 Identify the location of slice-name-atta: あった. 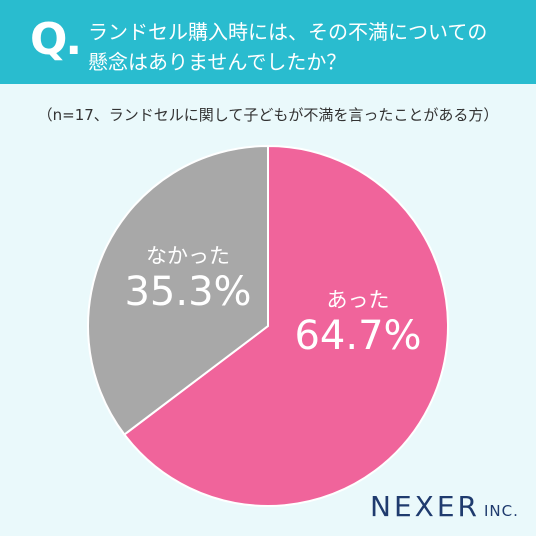
(358, 300).